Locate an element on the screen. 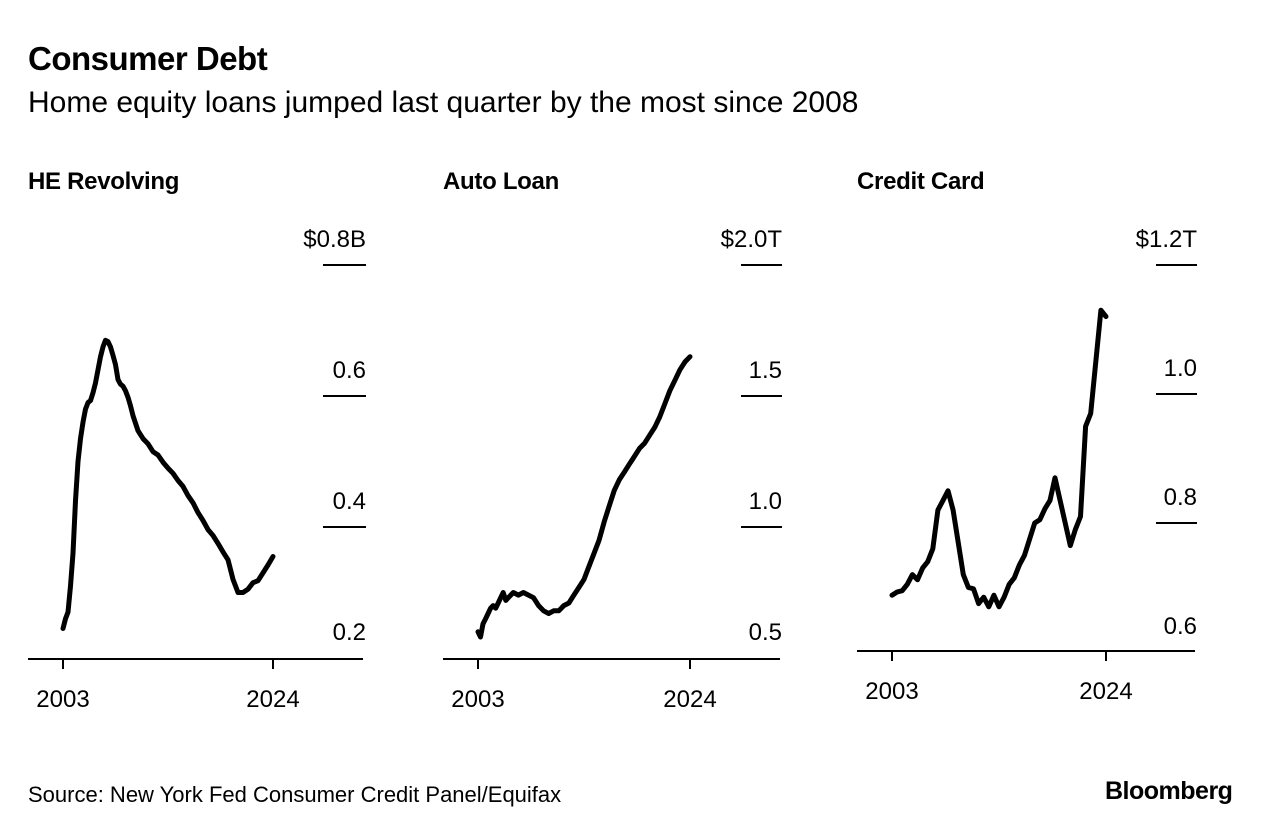 The width and height of the screenshot is (1283, 836). credit-card-ytick-label-0: 0.6 is located at coordinates (1180, 626).